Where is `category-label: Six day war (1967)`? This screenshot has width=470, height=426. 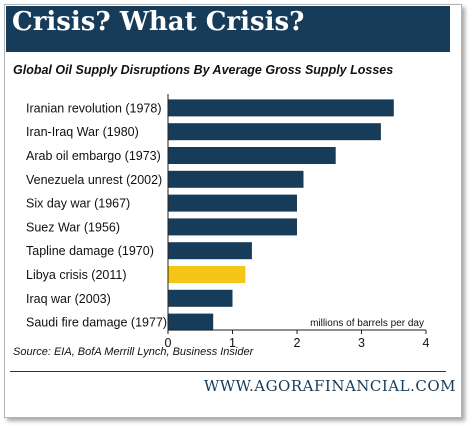
category-label: Six day war (1967) is located at coordinates (78, 204).